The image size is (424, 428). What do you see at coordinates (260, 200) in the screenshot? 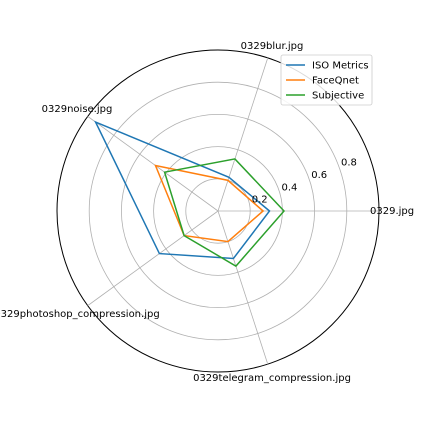
I see `radial-tick-label-0: 0.2` at bounding box center [260, 200].